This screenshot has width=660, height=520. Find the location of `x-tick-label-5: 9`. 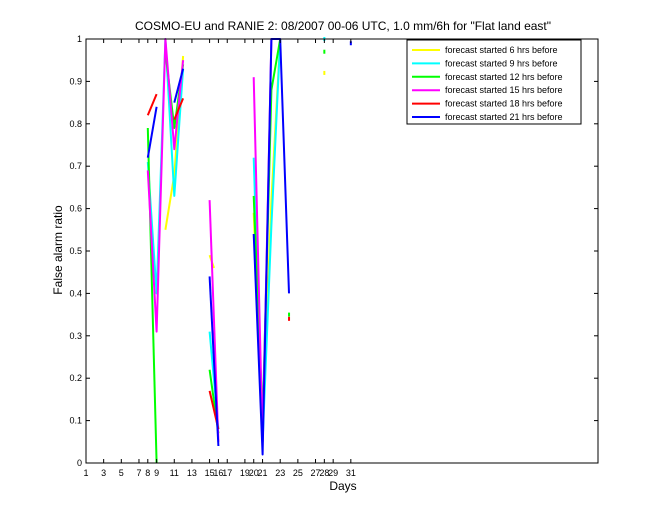

x-tick-label-5: 9 is located at coordinates (156, 473).